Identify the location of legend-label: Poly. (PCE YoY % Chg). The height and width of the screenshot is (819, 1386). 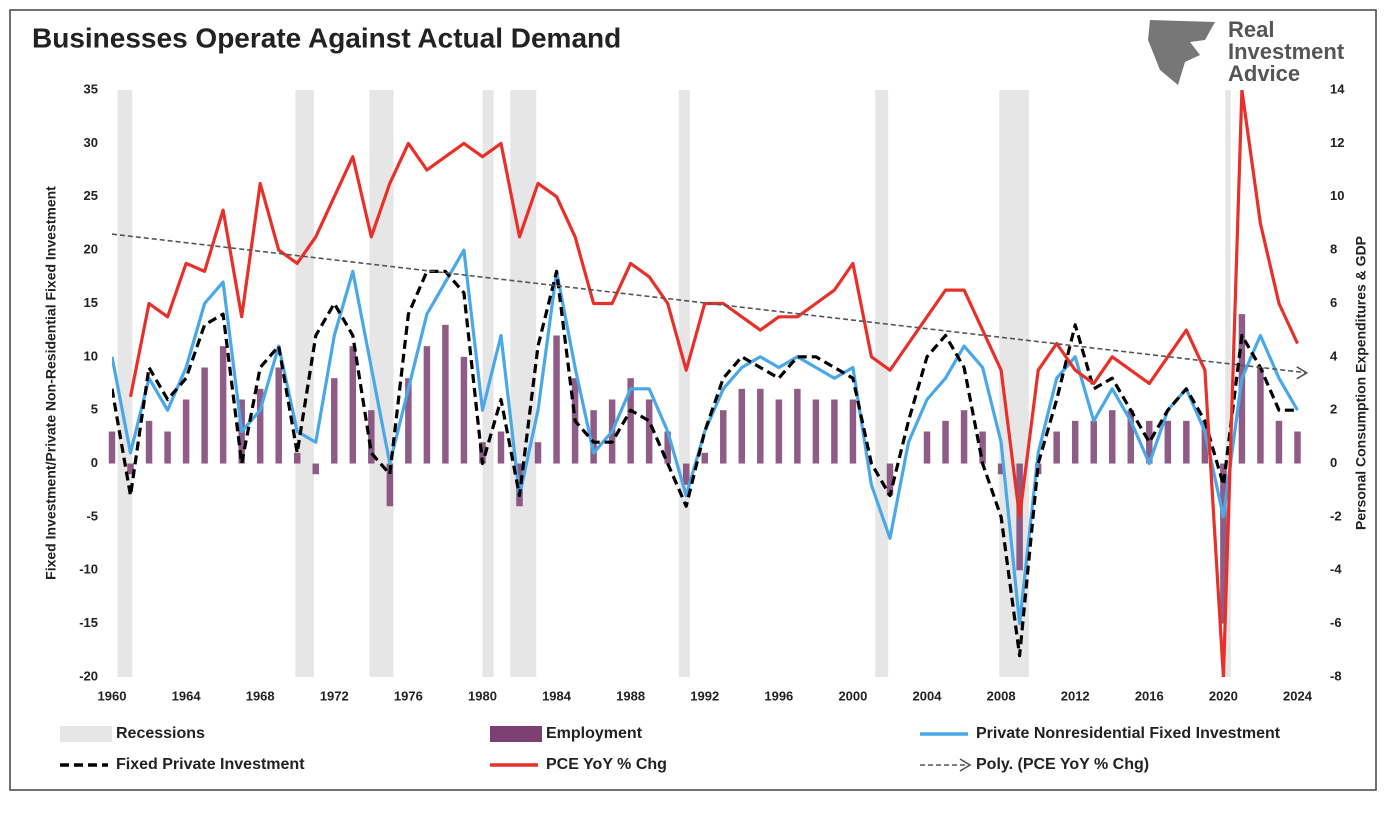
(1062, 764).